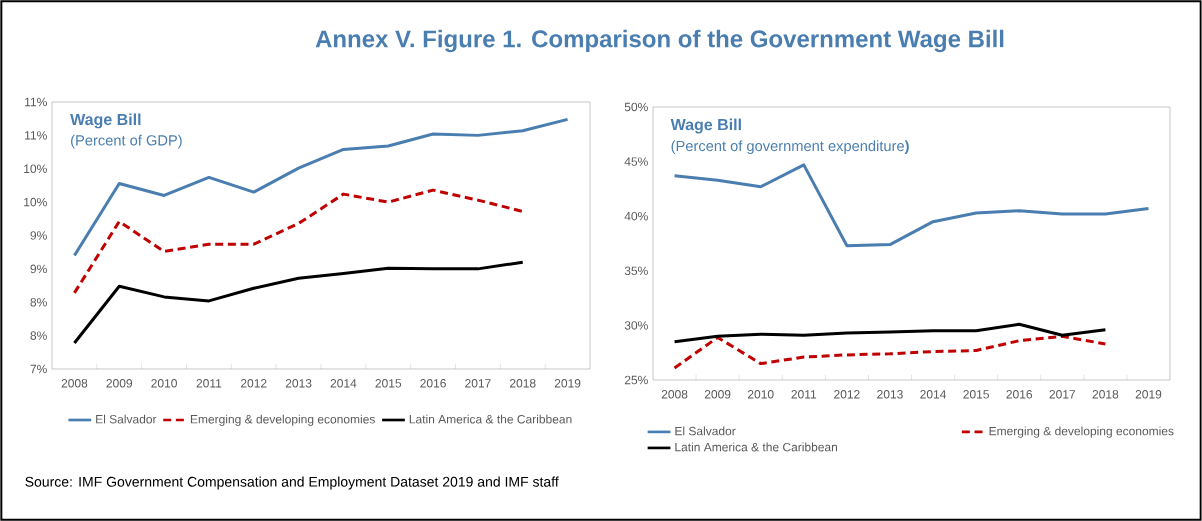  I want to click on y-tick-label: 25%, so click(636, 380).